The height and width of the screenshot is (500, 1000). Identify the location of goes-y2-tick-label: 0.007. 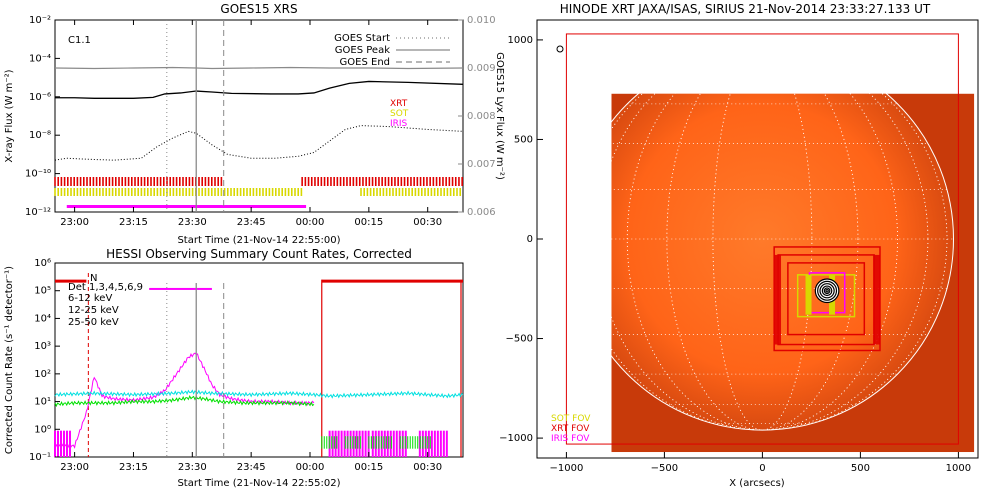
(481, 164).